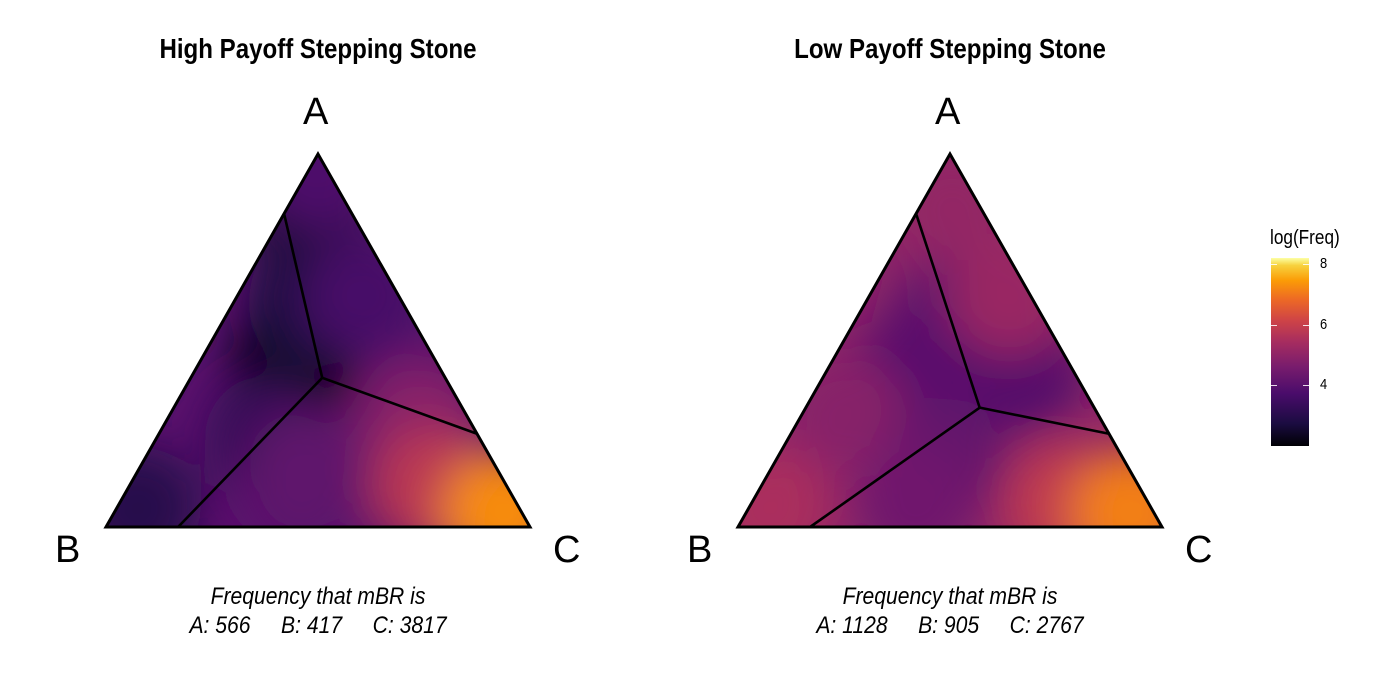 The width and height of the screenshot is (1375, 675). I want to click on count-b: B: 905, so click(949, 625).